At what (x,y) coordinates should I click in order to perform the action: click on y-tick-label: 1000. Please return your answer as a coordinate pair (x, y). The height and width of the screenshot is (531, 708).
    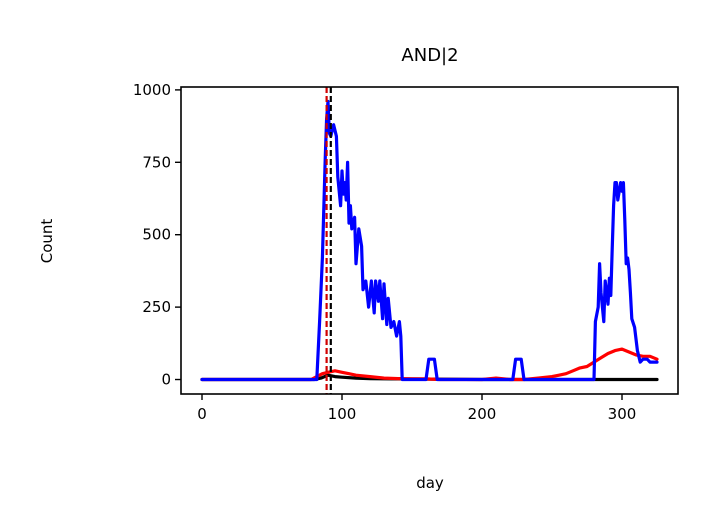
    Looking at the image, I should click on (152, 90).